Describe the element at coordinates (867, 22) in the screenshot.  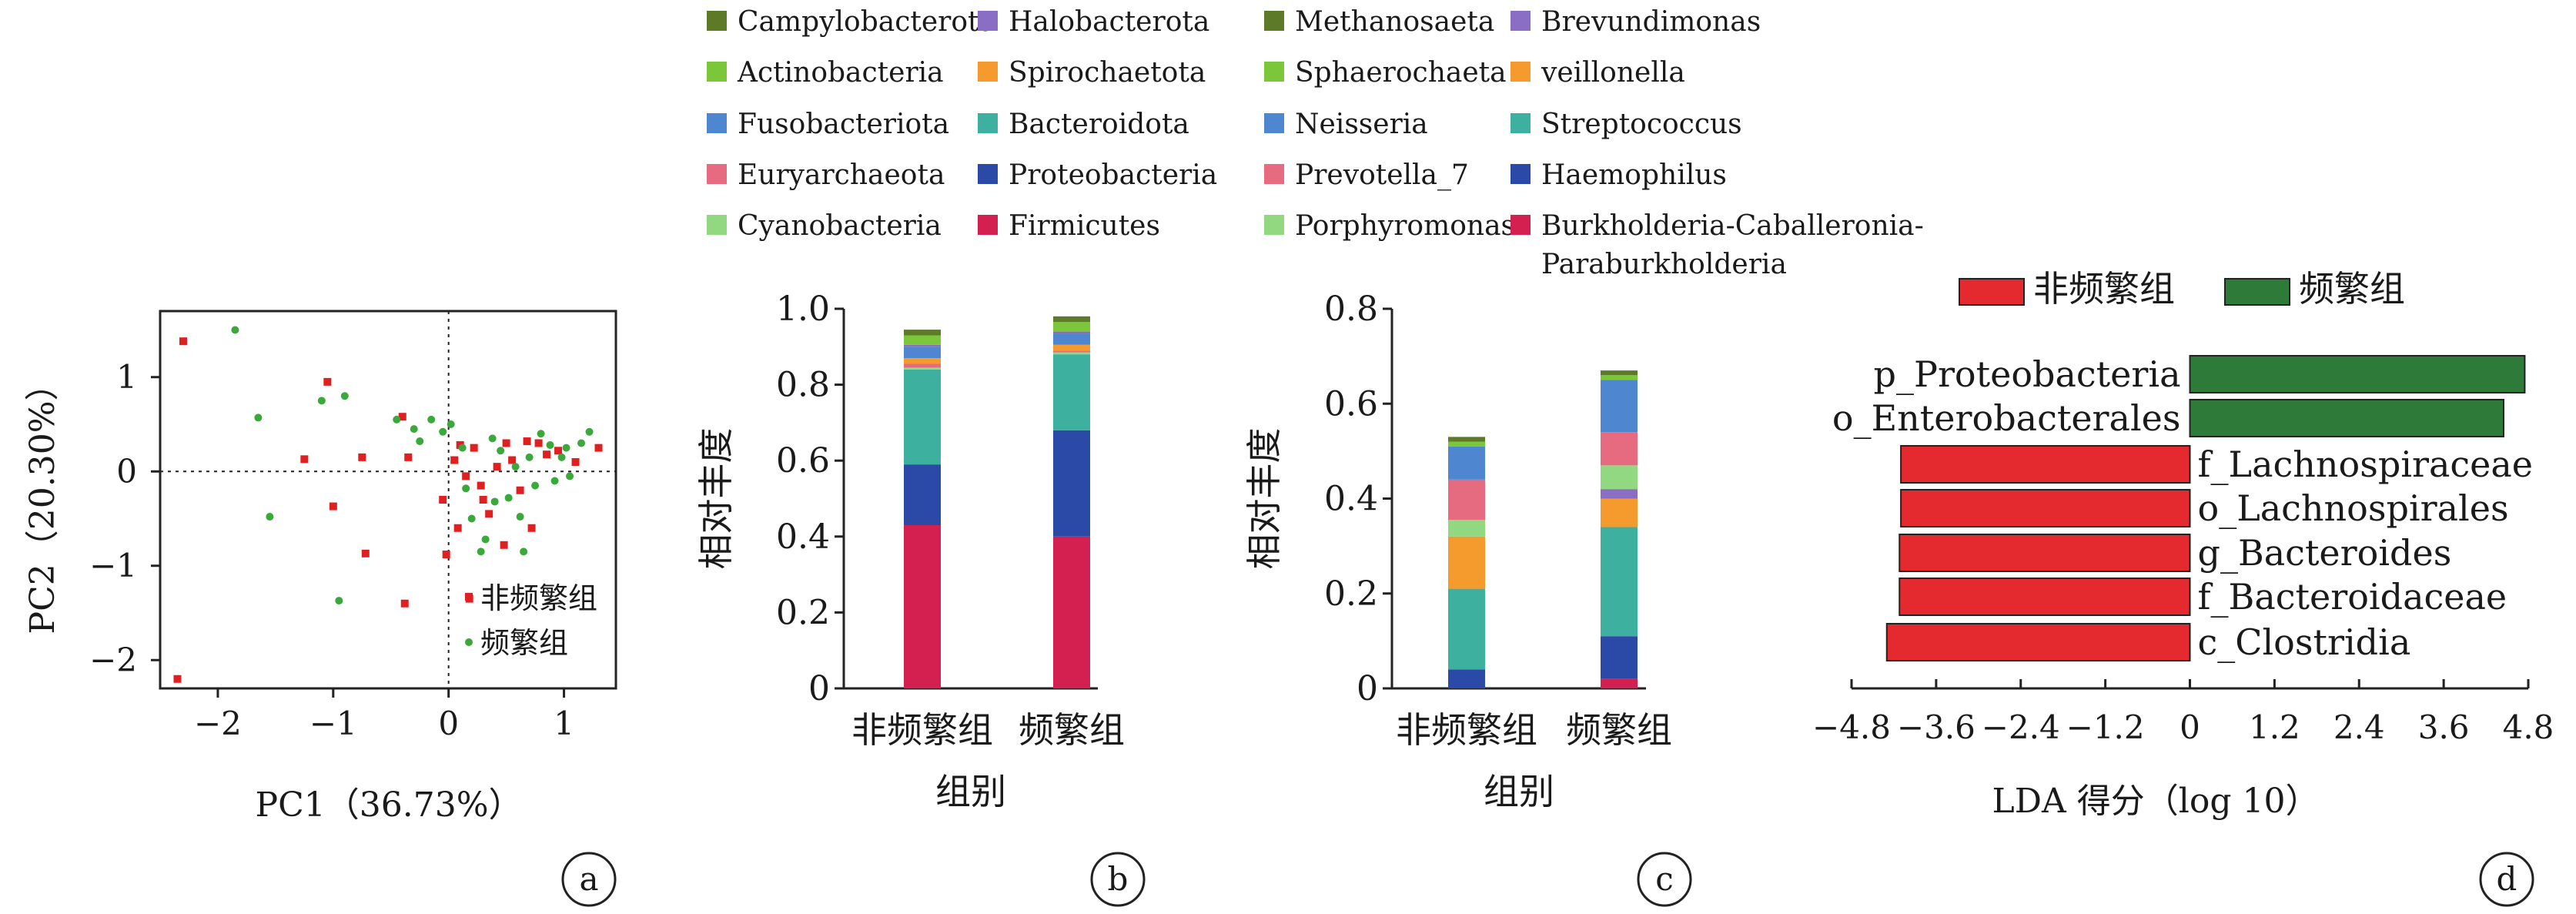
I see `legend-label-Campylobacterota: Campylobacterota` at that location.